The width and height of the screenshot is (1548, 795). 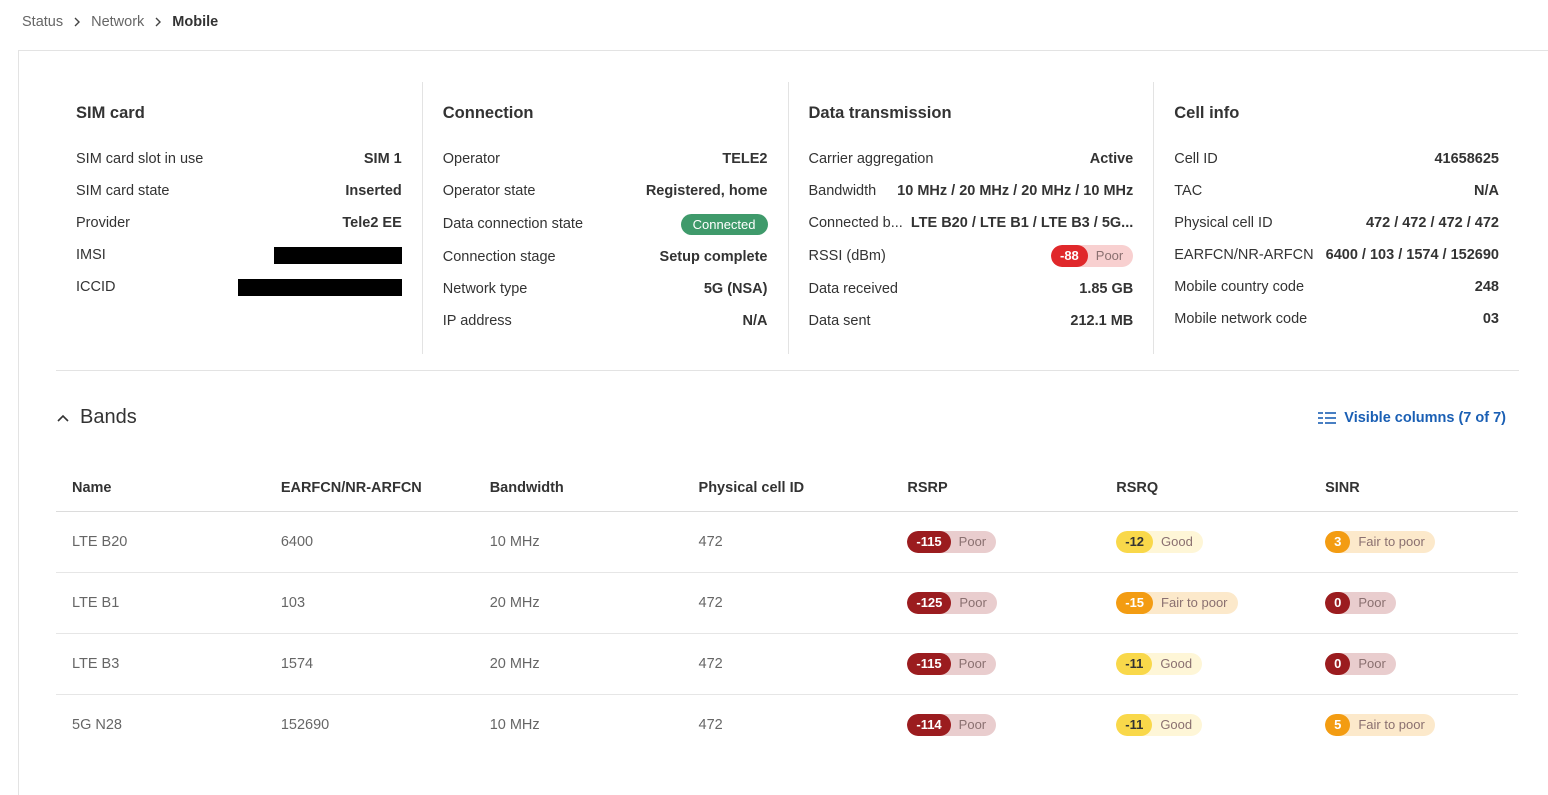 I want to click on info-row: Cell ID 41658625, so click(x=1336, y=159).